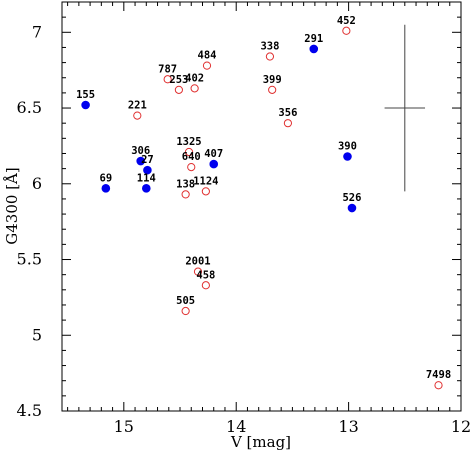 Image resolution: width=471 pixels, height=457 pixels. Describe the element at coordinates (205, 275) in the screenshot. I see `point-label: 458` at that location.